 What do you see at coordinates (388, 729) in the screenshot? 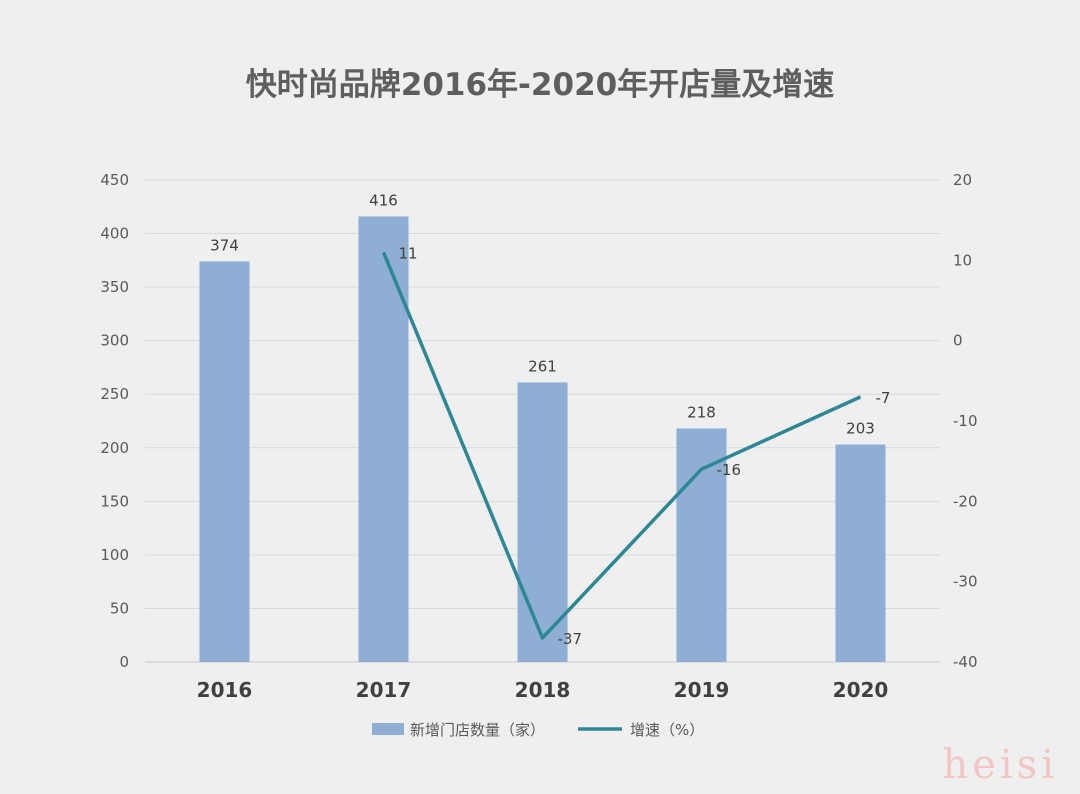
I see `legend-bar-swatch` at bounding box center [388, 729].